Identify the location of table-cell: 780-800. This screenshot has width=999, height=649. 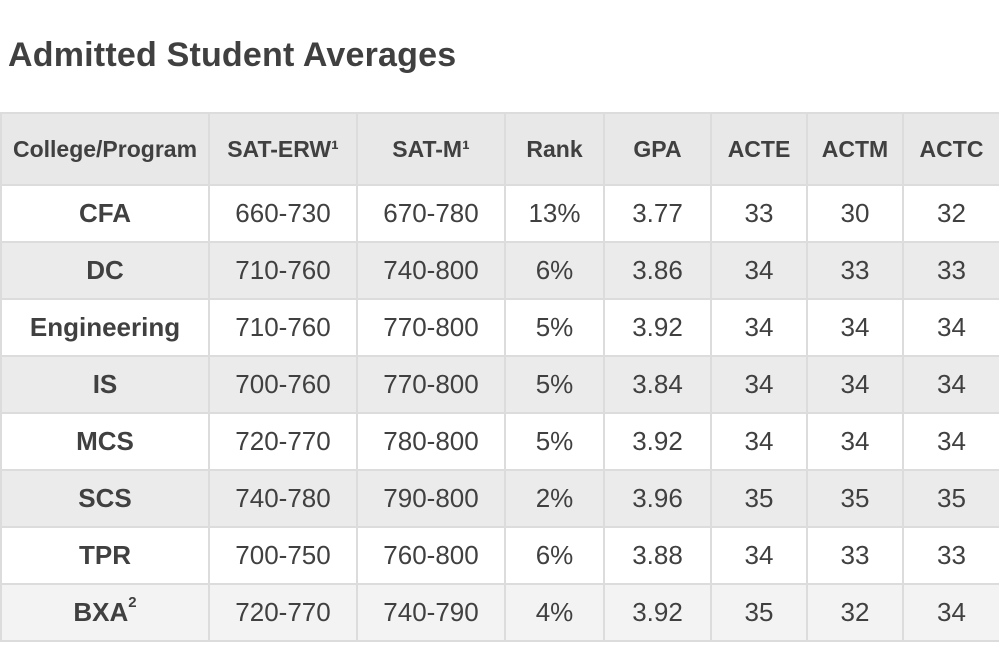
(431, 441).